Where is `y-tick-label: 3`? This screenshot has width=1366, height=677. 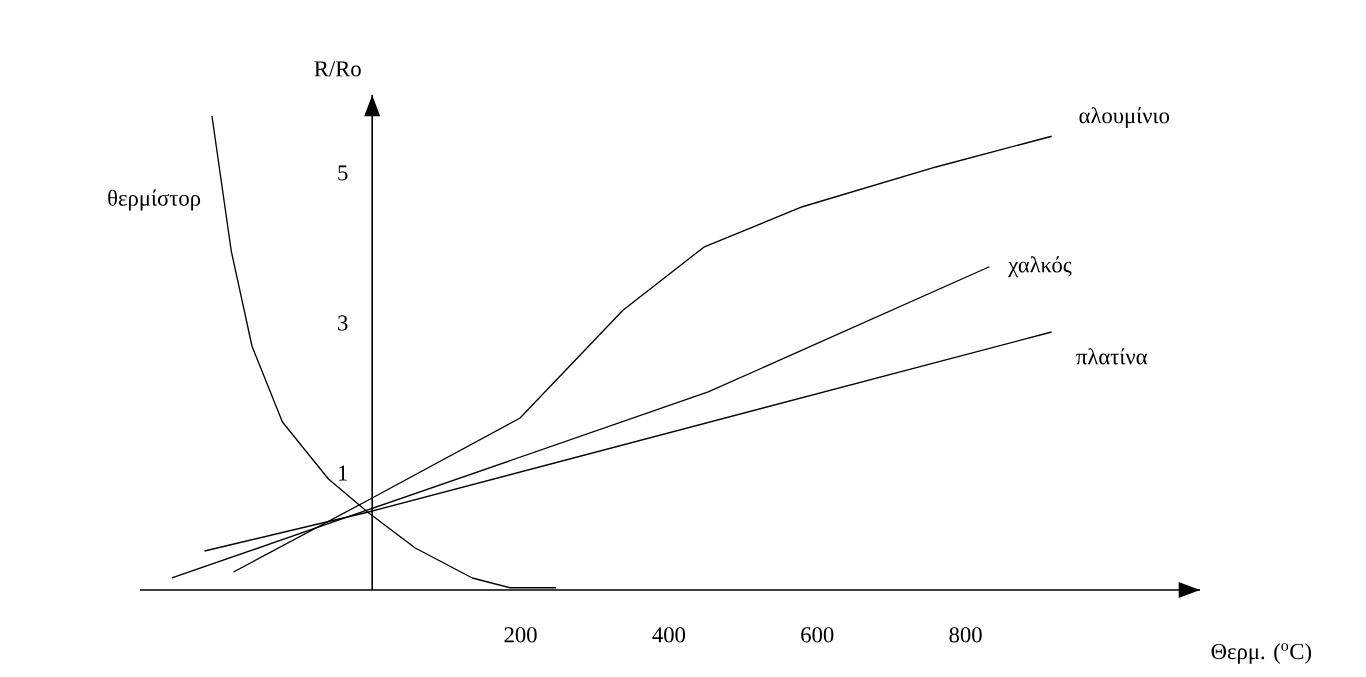
y-tick-label: 3 is located at coordinates (343, 323).